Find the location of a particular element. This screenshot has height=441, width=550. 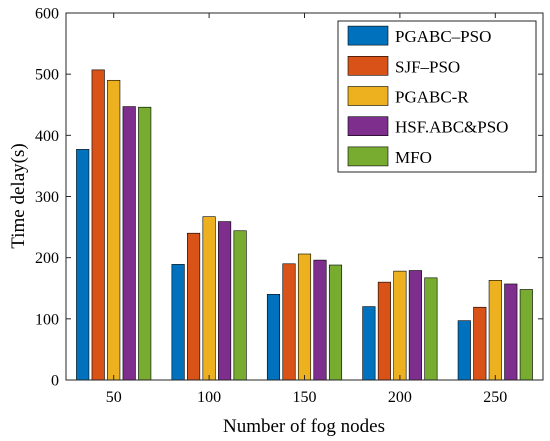

y-tick-label: 300 is located at coordinates (47, 197).